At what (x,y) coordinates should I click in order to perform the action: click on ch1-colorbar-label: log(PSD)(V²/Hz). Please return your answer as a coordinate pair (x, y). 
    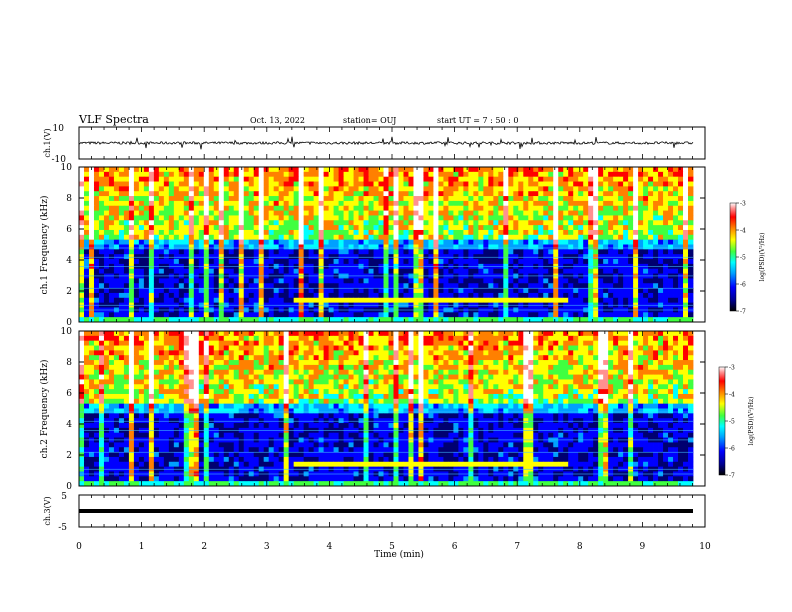
    Looking at the image, I should click on (762, 257).